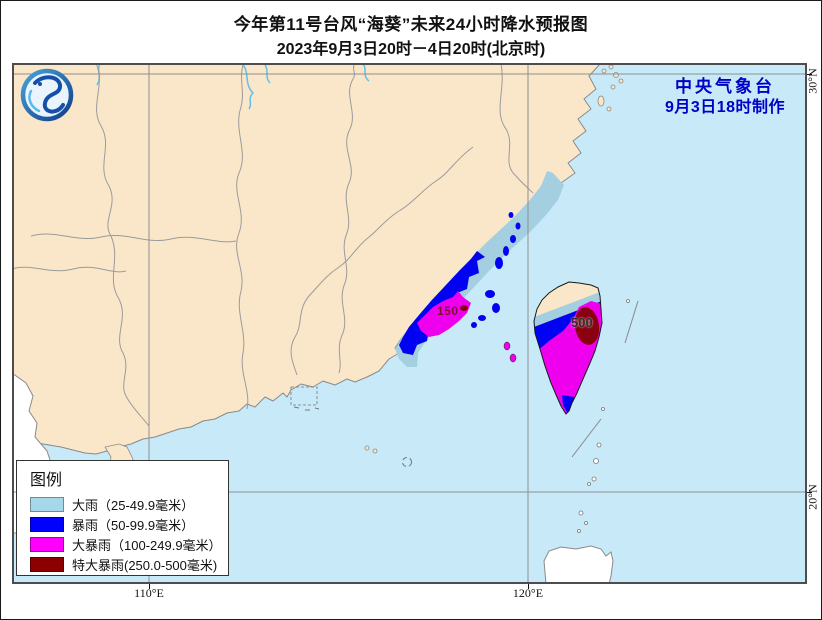 This screenshot has width=822, height=620. Describe the element at coordinates (725, 86) in the screenshot. I see `issuer-agency: 中央气象台` at that location.